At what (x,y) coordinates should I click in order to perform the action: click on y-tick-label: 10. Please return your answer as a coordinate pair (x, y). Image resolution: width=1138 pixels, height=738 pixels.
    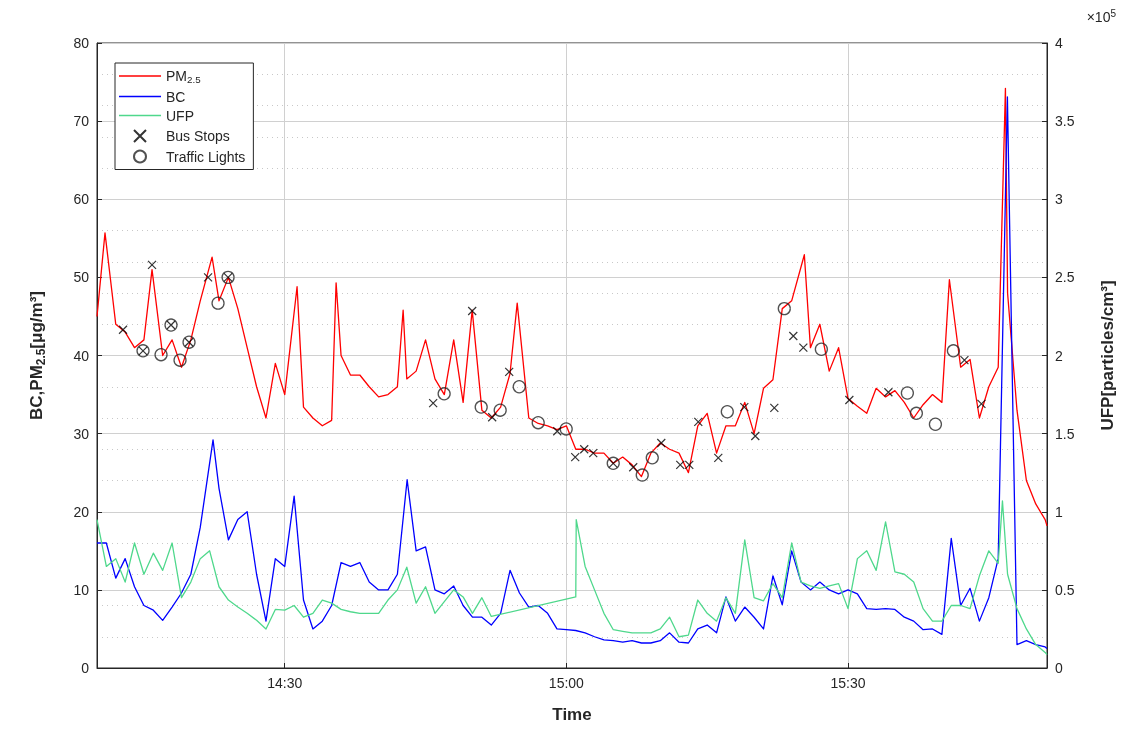
    Looking at the image, I should click on (81, 589).